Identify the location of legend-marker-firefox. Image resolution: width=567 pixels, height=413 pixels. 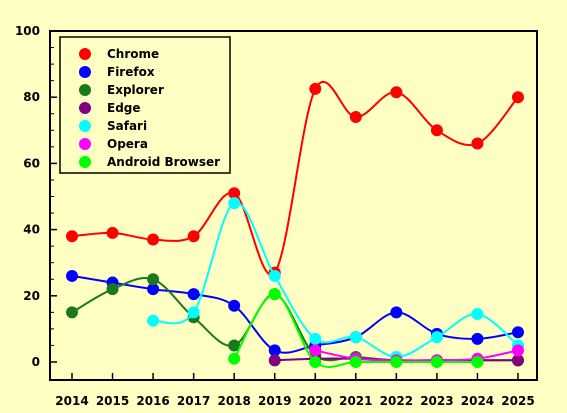
(85, 72).